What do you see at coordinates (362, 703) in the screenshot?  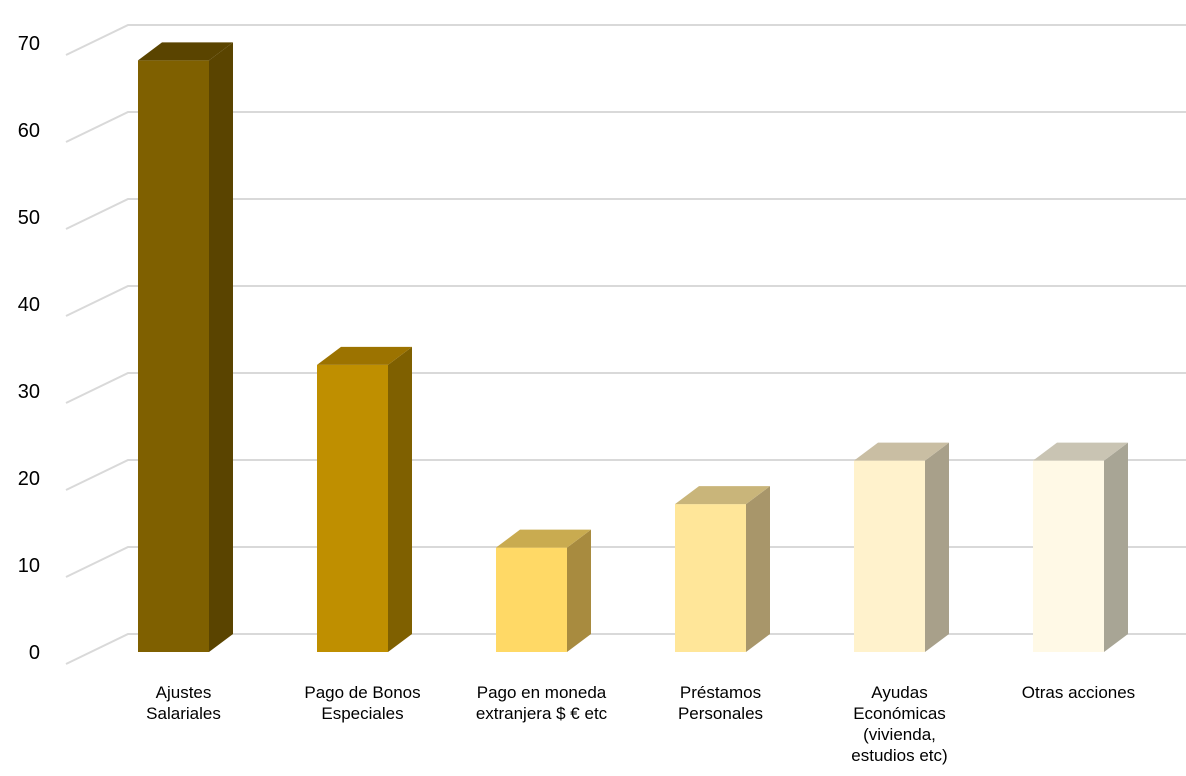 I see `x-tick-label: Pago de Bonos Especiales` at bounding box center [362, 703].